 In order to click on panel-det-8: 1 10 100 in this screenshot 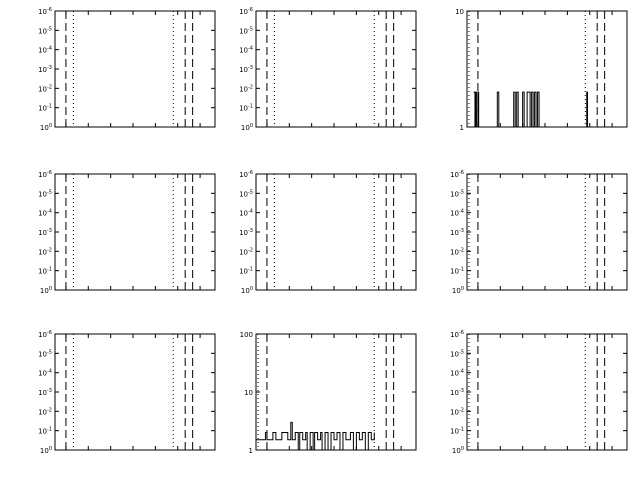, I will do `click(328, 393)`.